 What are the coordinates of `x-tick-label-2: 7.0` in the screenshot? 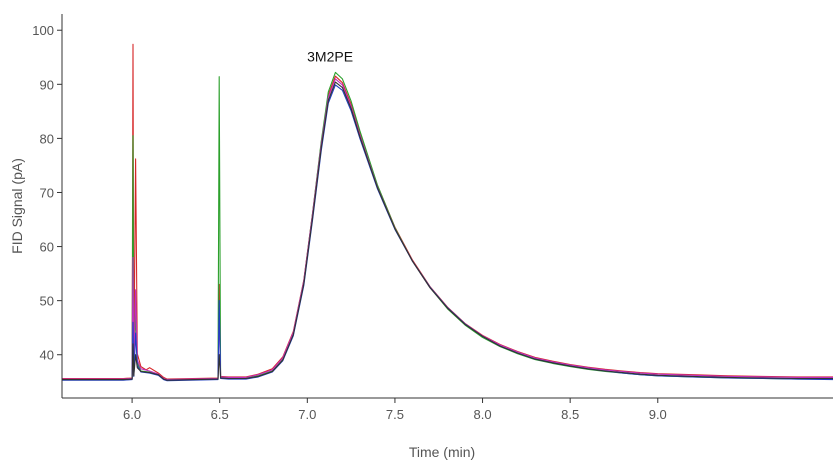 It's located at (307, 414).